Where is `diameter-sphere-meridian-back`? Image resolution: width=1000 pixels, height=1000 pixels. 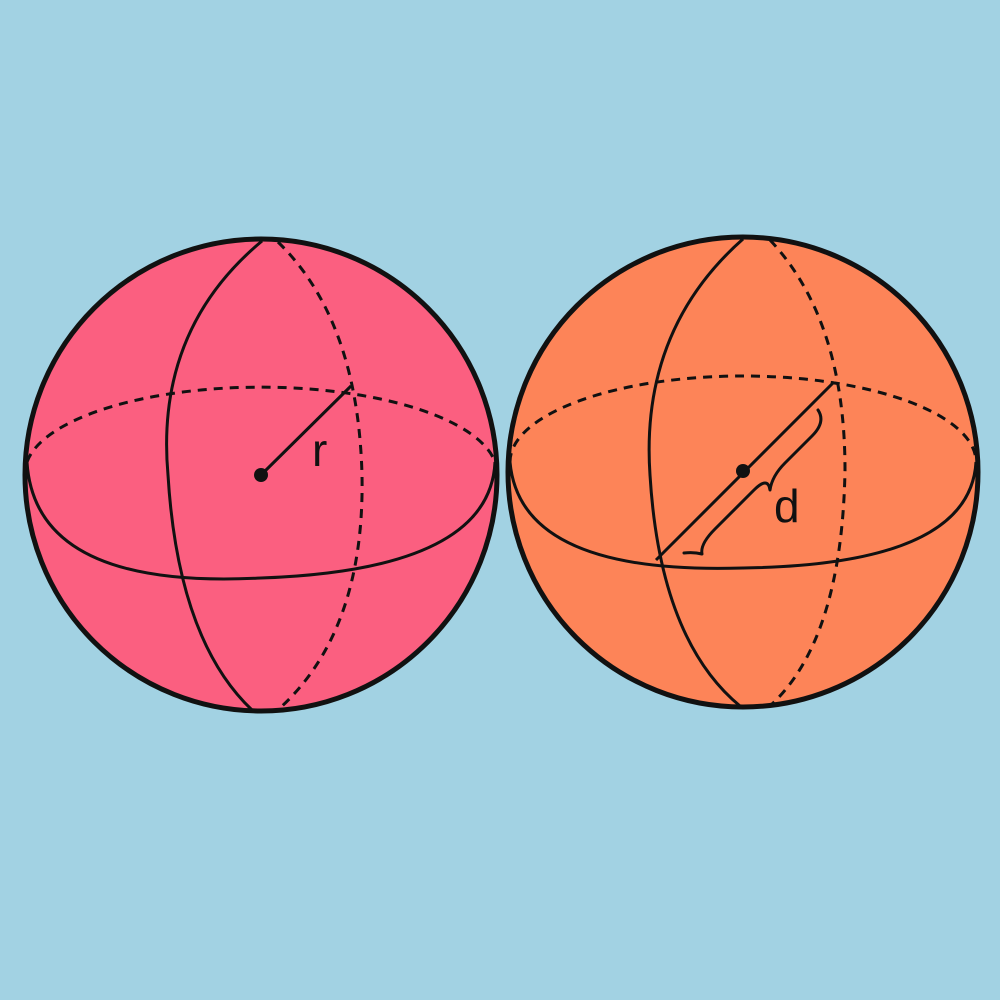 diameter-sphere-meridian-back is located at coordinates (807, 473).